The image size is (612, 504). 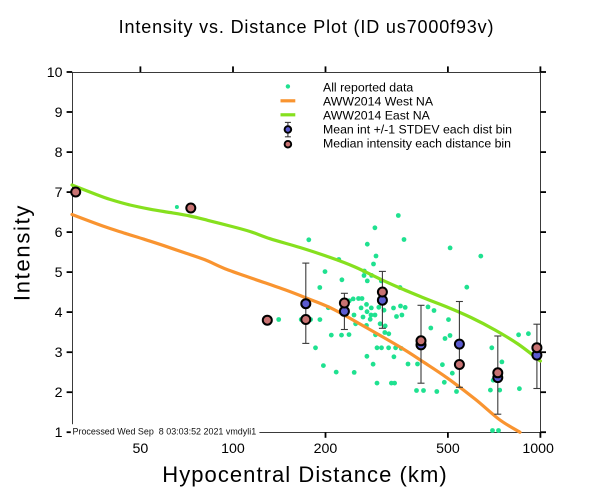 What do you see at coordinates (326, 449) in the screenshot?
I see `svg-text: 200` at bounding box center [326, 449].